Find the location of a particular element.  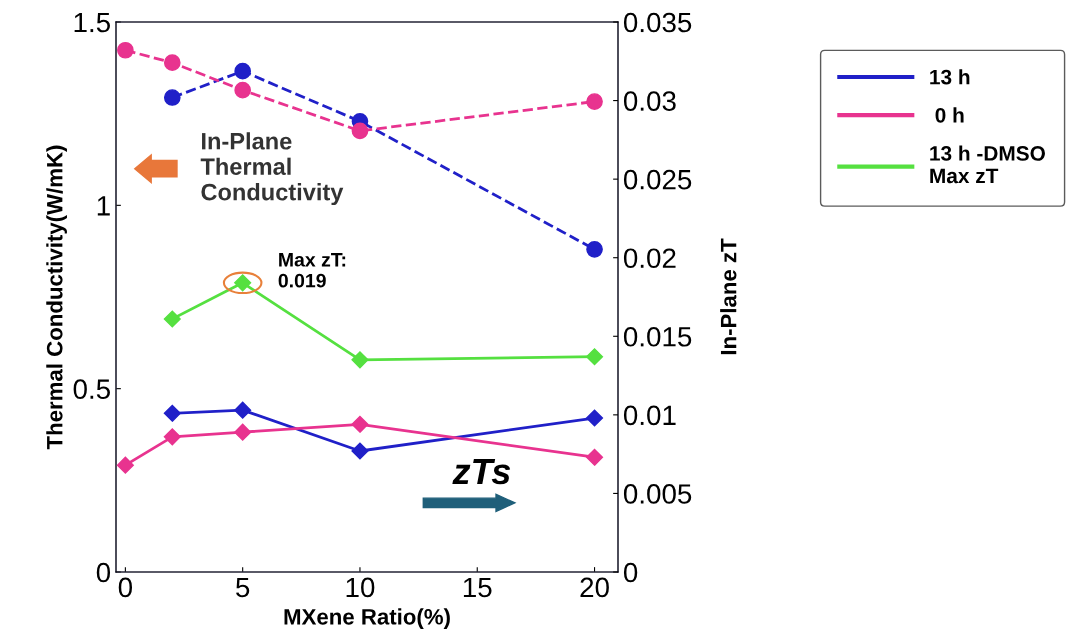

y2-tick-label: 0.005 is located at coordinates (657, 494).